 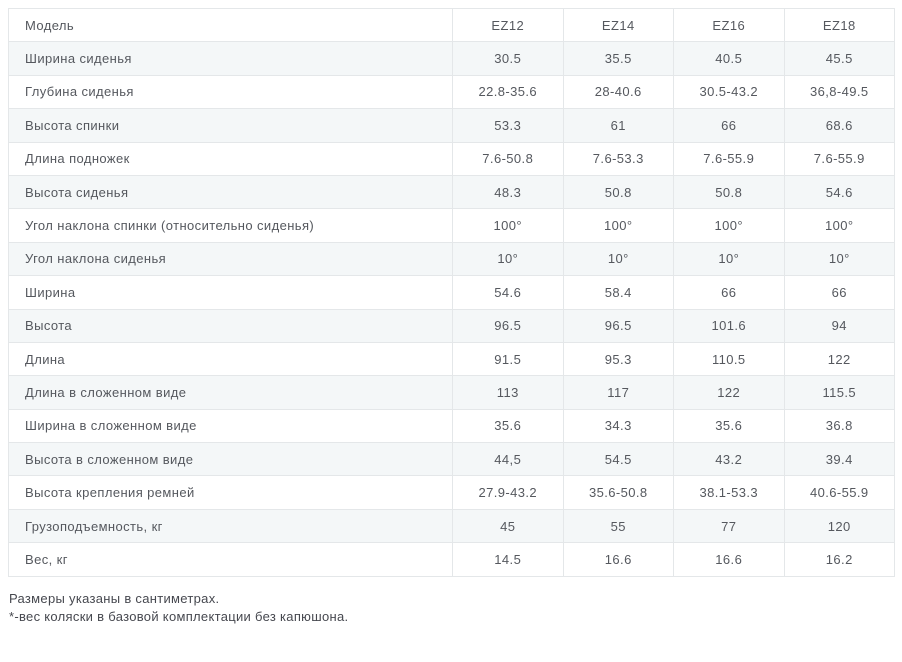 What do you see at coordinates (618, 92) in the screenshot?
I see `cell-value: 28-40.6` at bounding box center [618, 92].